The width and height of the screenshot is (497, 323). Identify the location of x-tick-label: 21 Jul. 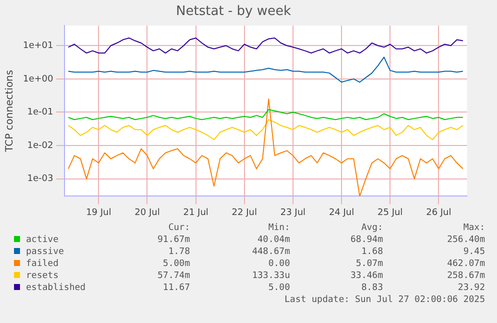
(195, 213).